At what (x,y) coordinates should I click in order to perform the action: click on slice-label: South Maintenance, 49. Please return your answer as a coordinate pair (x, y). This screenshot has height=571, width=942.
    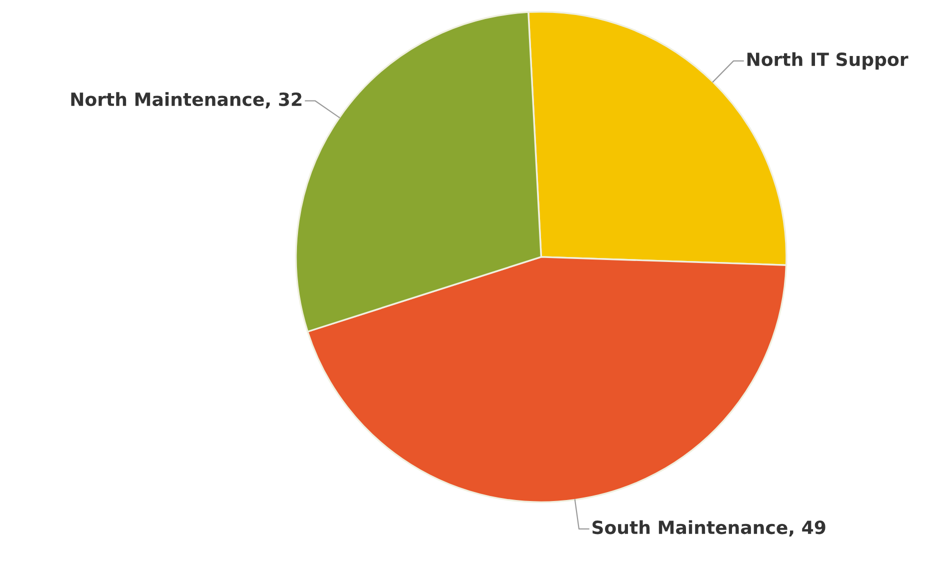
    Looking at the image, I should click on (709, 528).